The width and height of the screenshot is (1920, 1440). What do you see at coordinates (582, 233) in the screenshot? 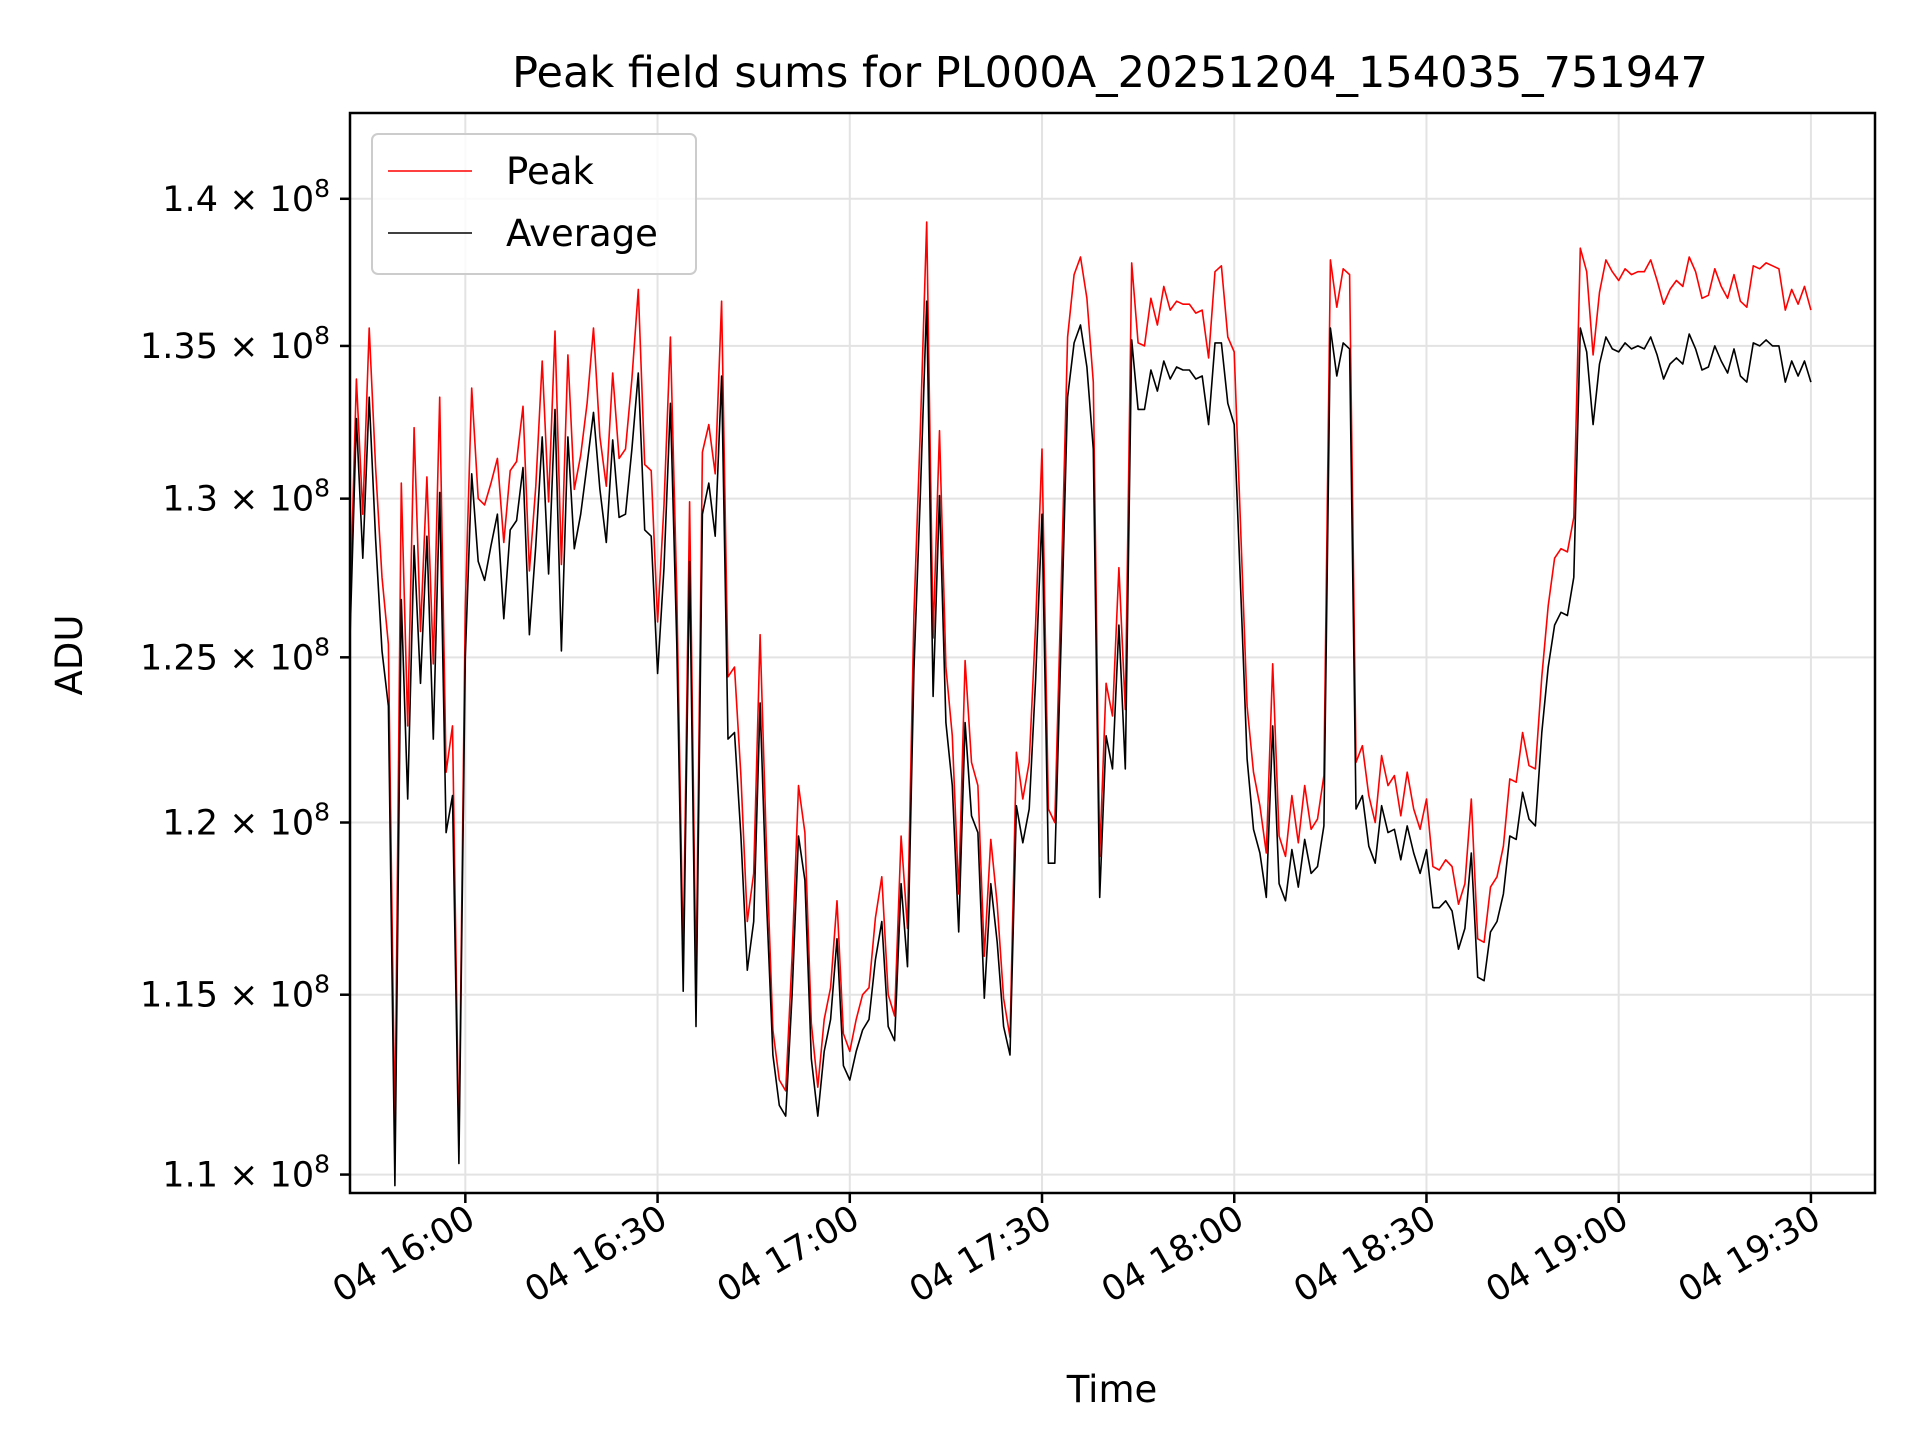
I see `legend-label-average: Average` at bounding box center [582, 233].